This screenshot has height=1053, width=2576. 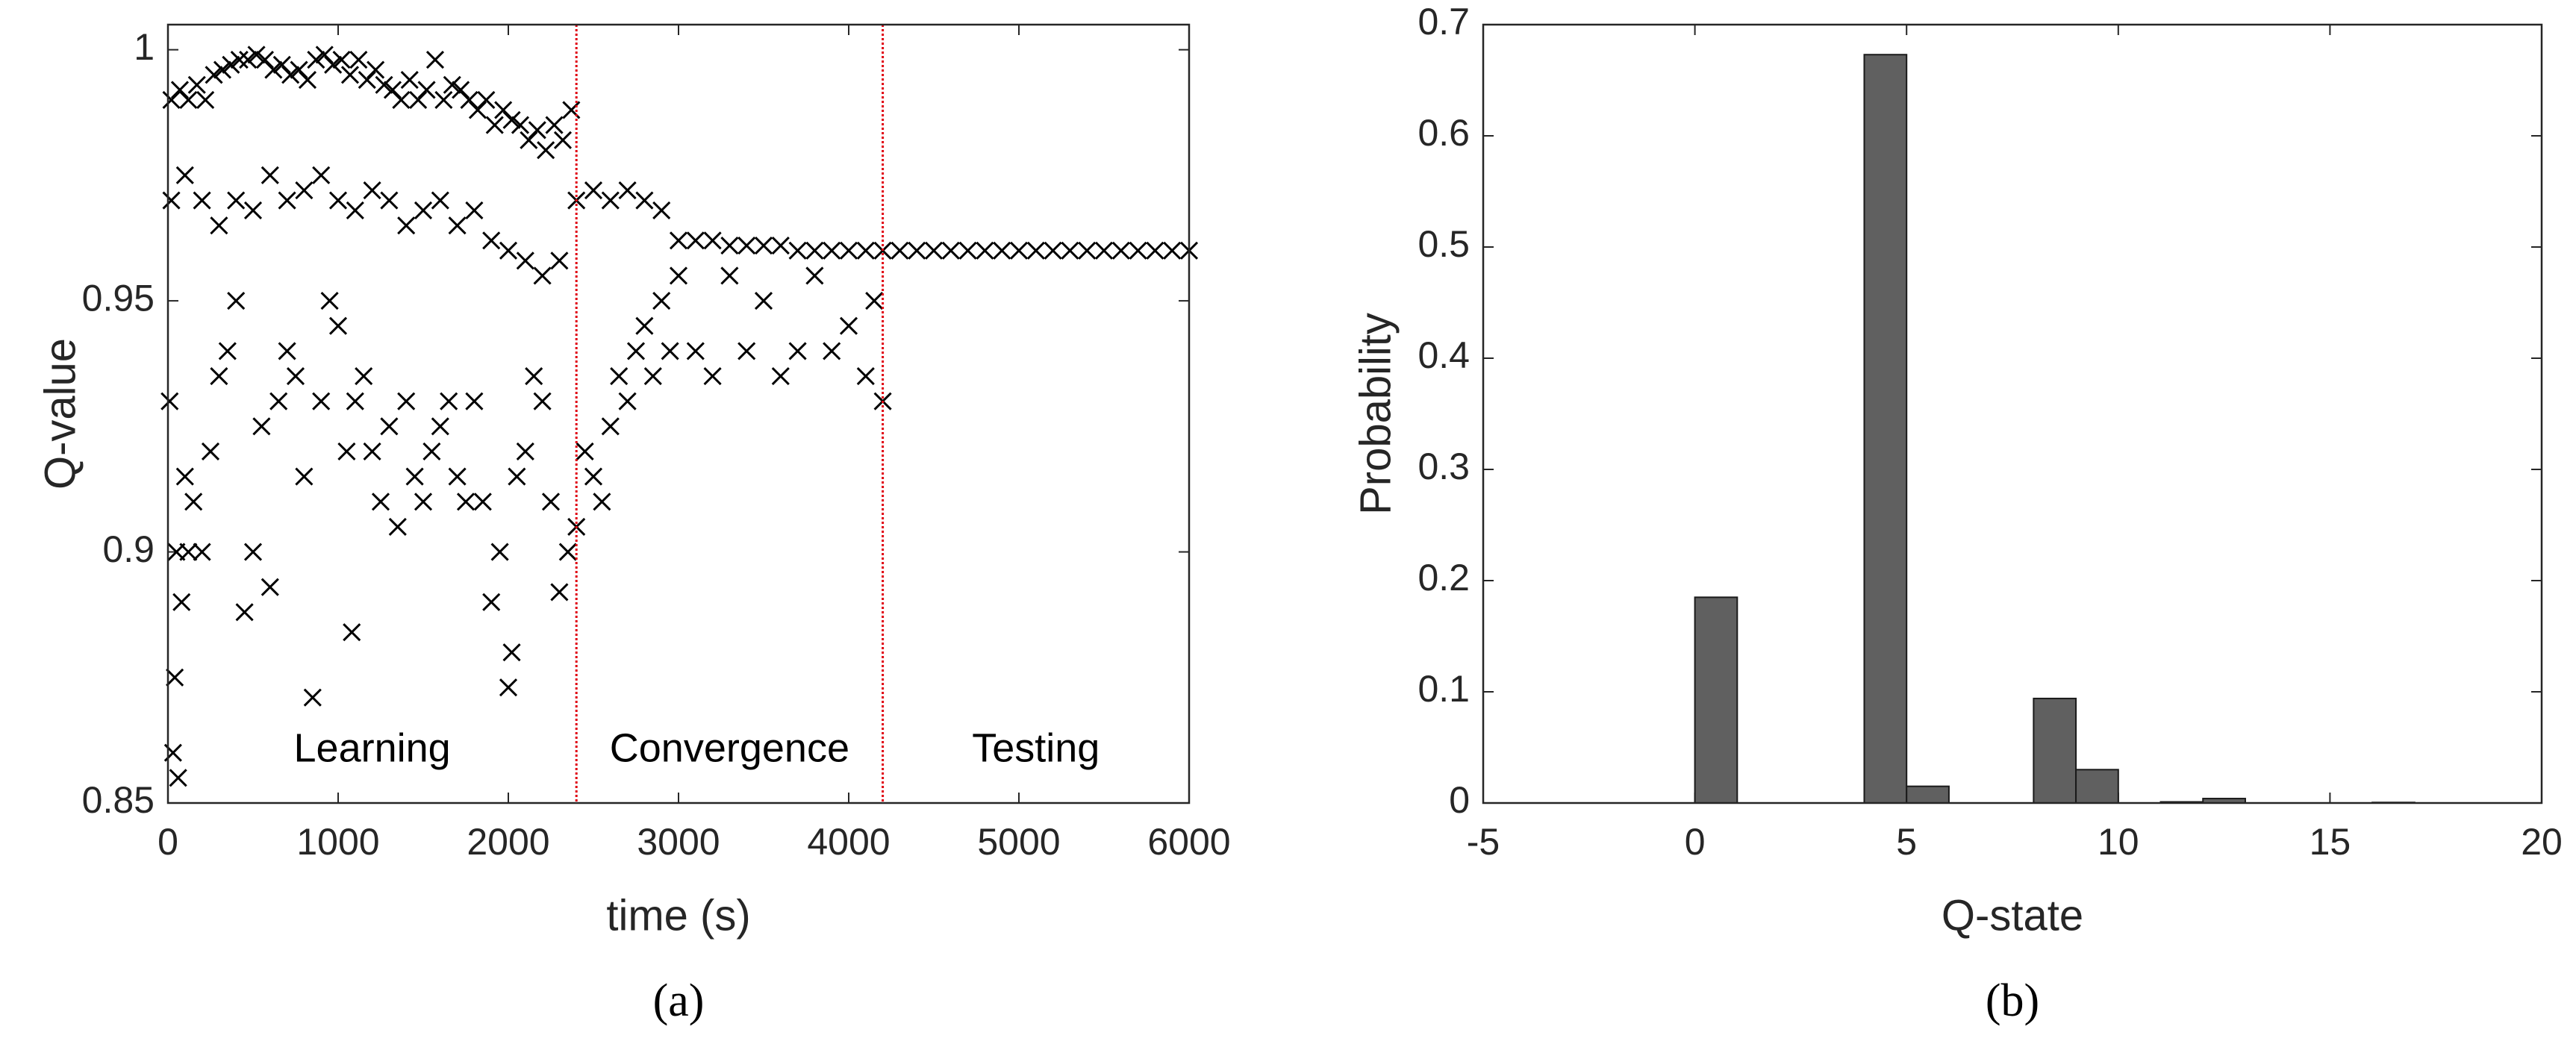 I want to click on y-tick-label: 0.3, so click(x=1444, y=467).